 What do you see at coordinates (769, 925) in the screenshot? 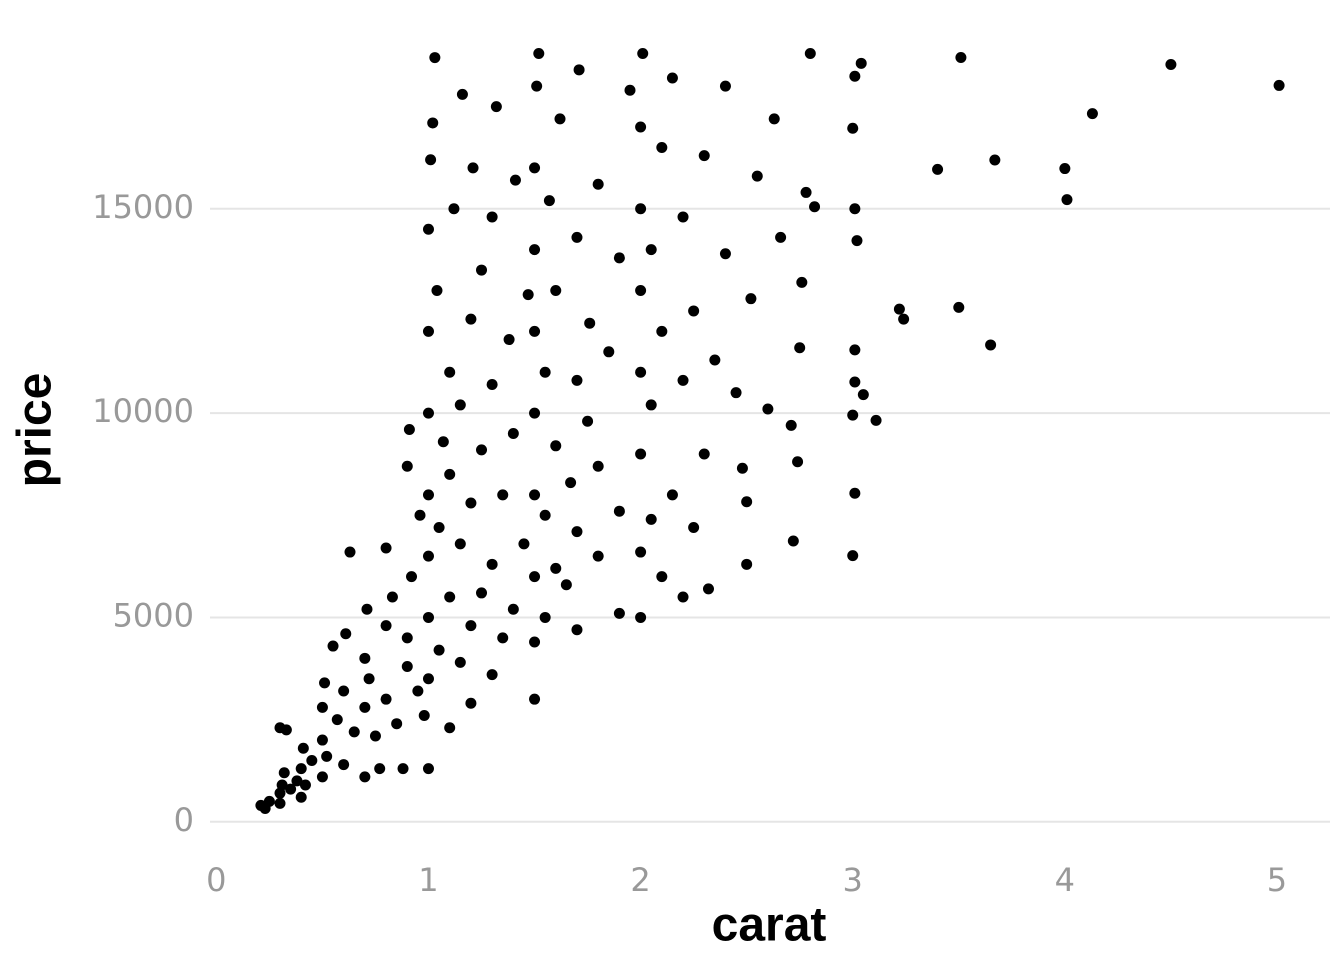
I see `x-axis-title: carat` at bounding box center [769, 925].